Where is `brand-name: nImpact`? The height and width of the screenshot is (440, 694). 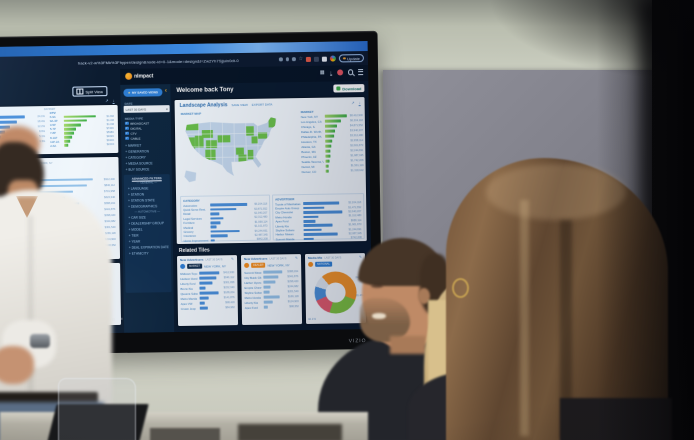
brand-name: nImpact is located at coordinates (144, 76).